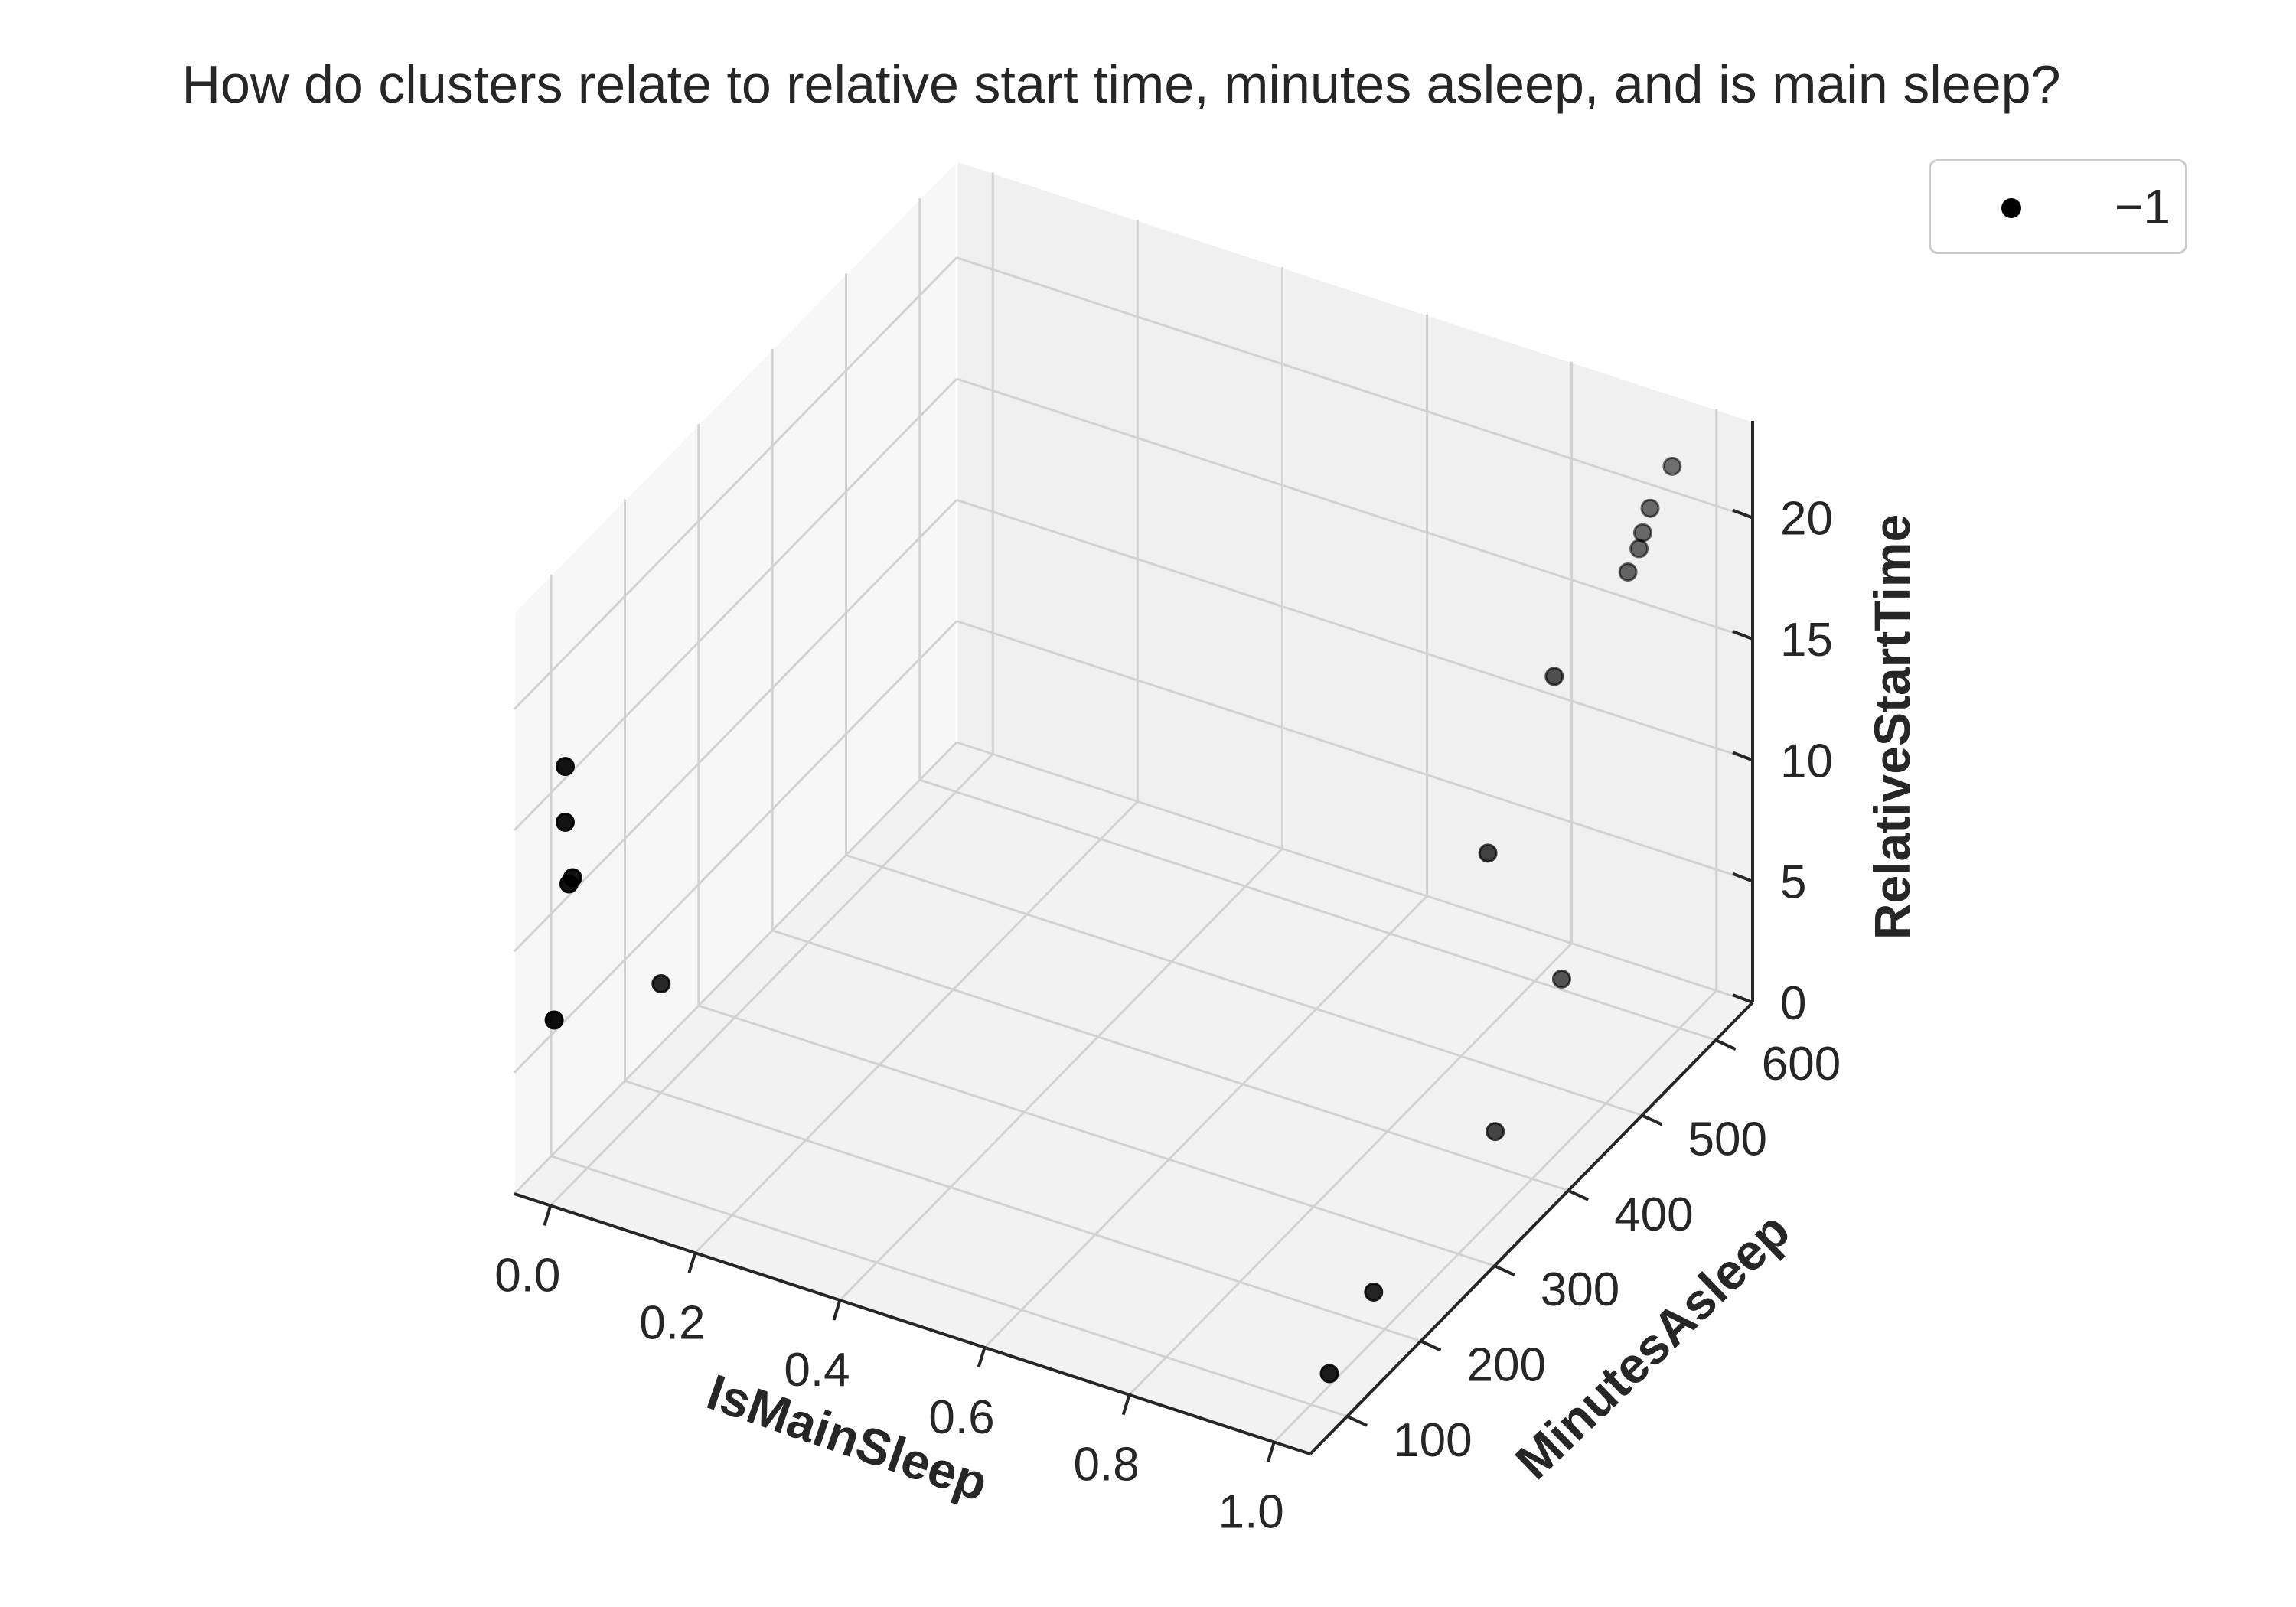 This screenshot has height=1607, width=2296. What do you see at coordinates (527, 1276) in the screenshot?
I see `x-tick-label: 0.0` at bounding box center [527, 1276].